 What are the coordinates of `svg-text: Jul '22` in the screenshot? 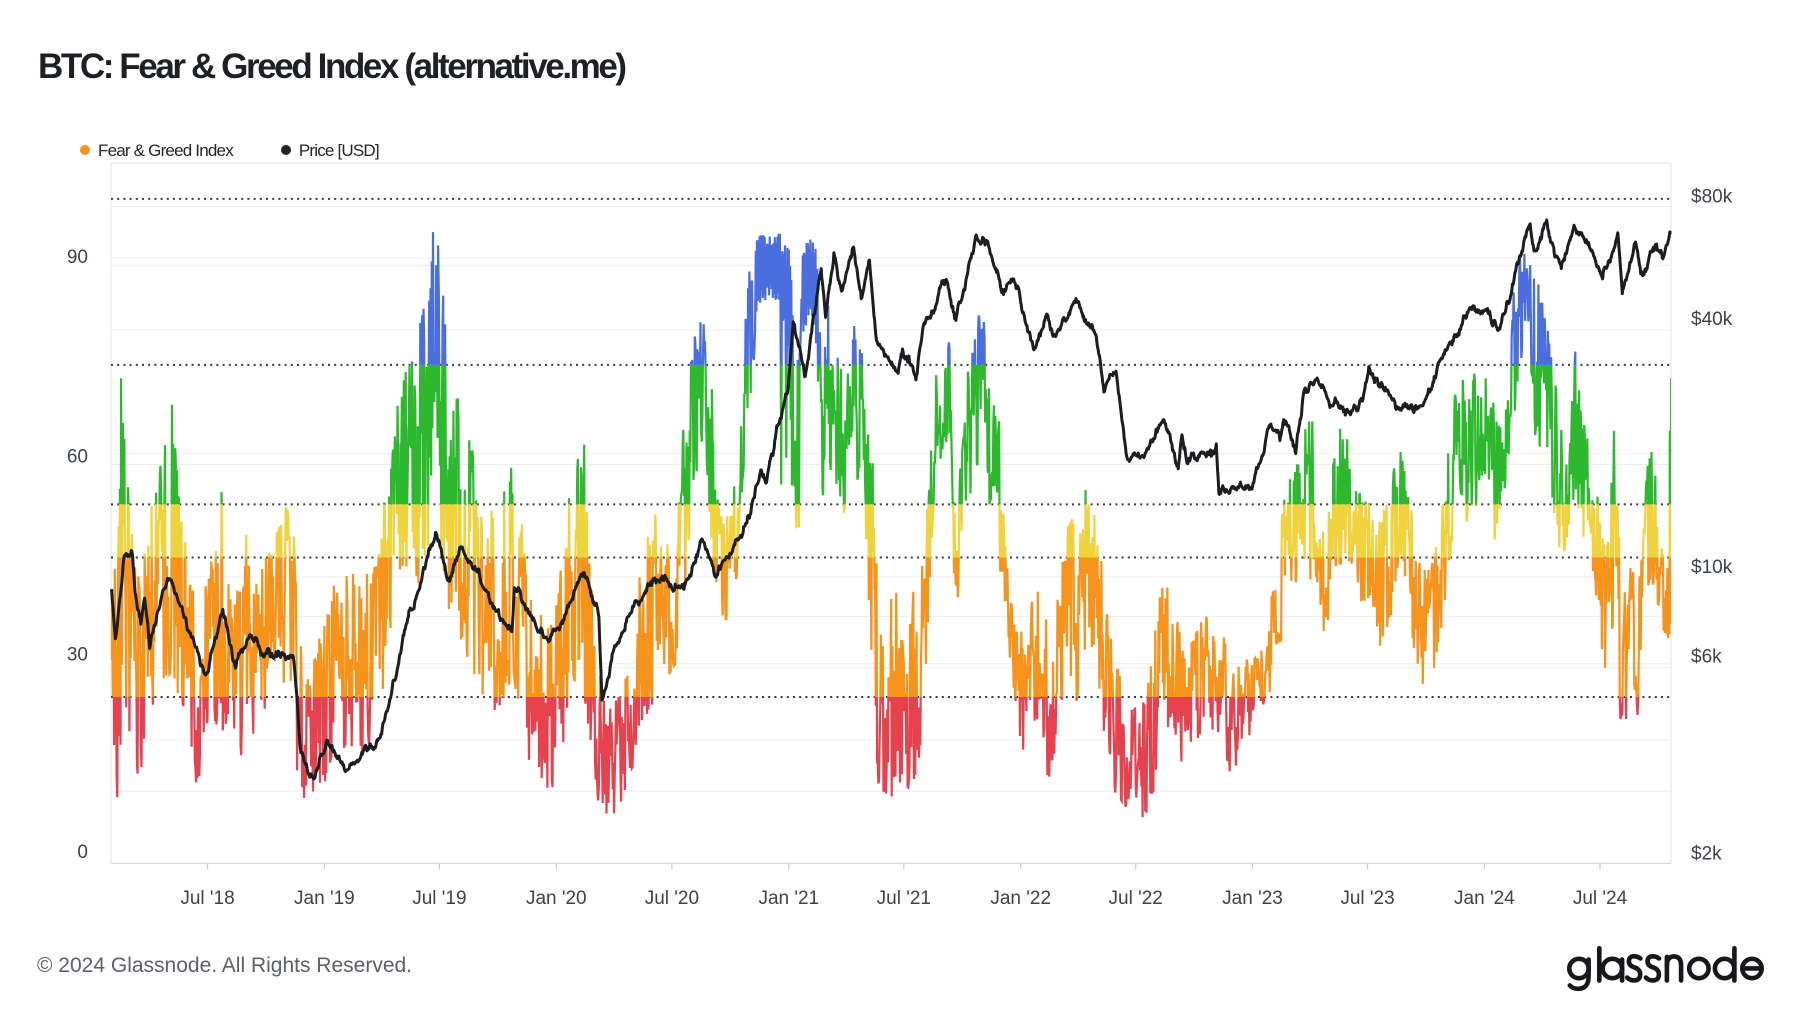 It's located at (1136, 898).